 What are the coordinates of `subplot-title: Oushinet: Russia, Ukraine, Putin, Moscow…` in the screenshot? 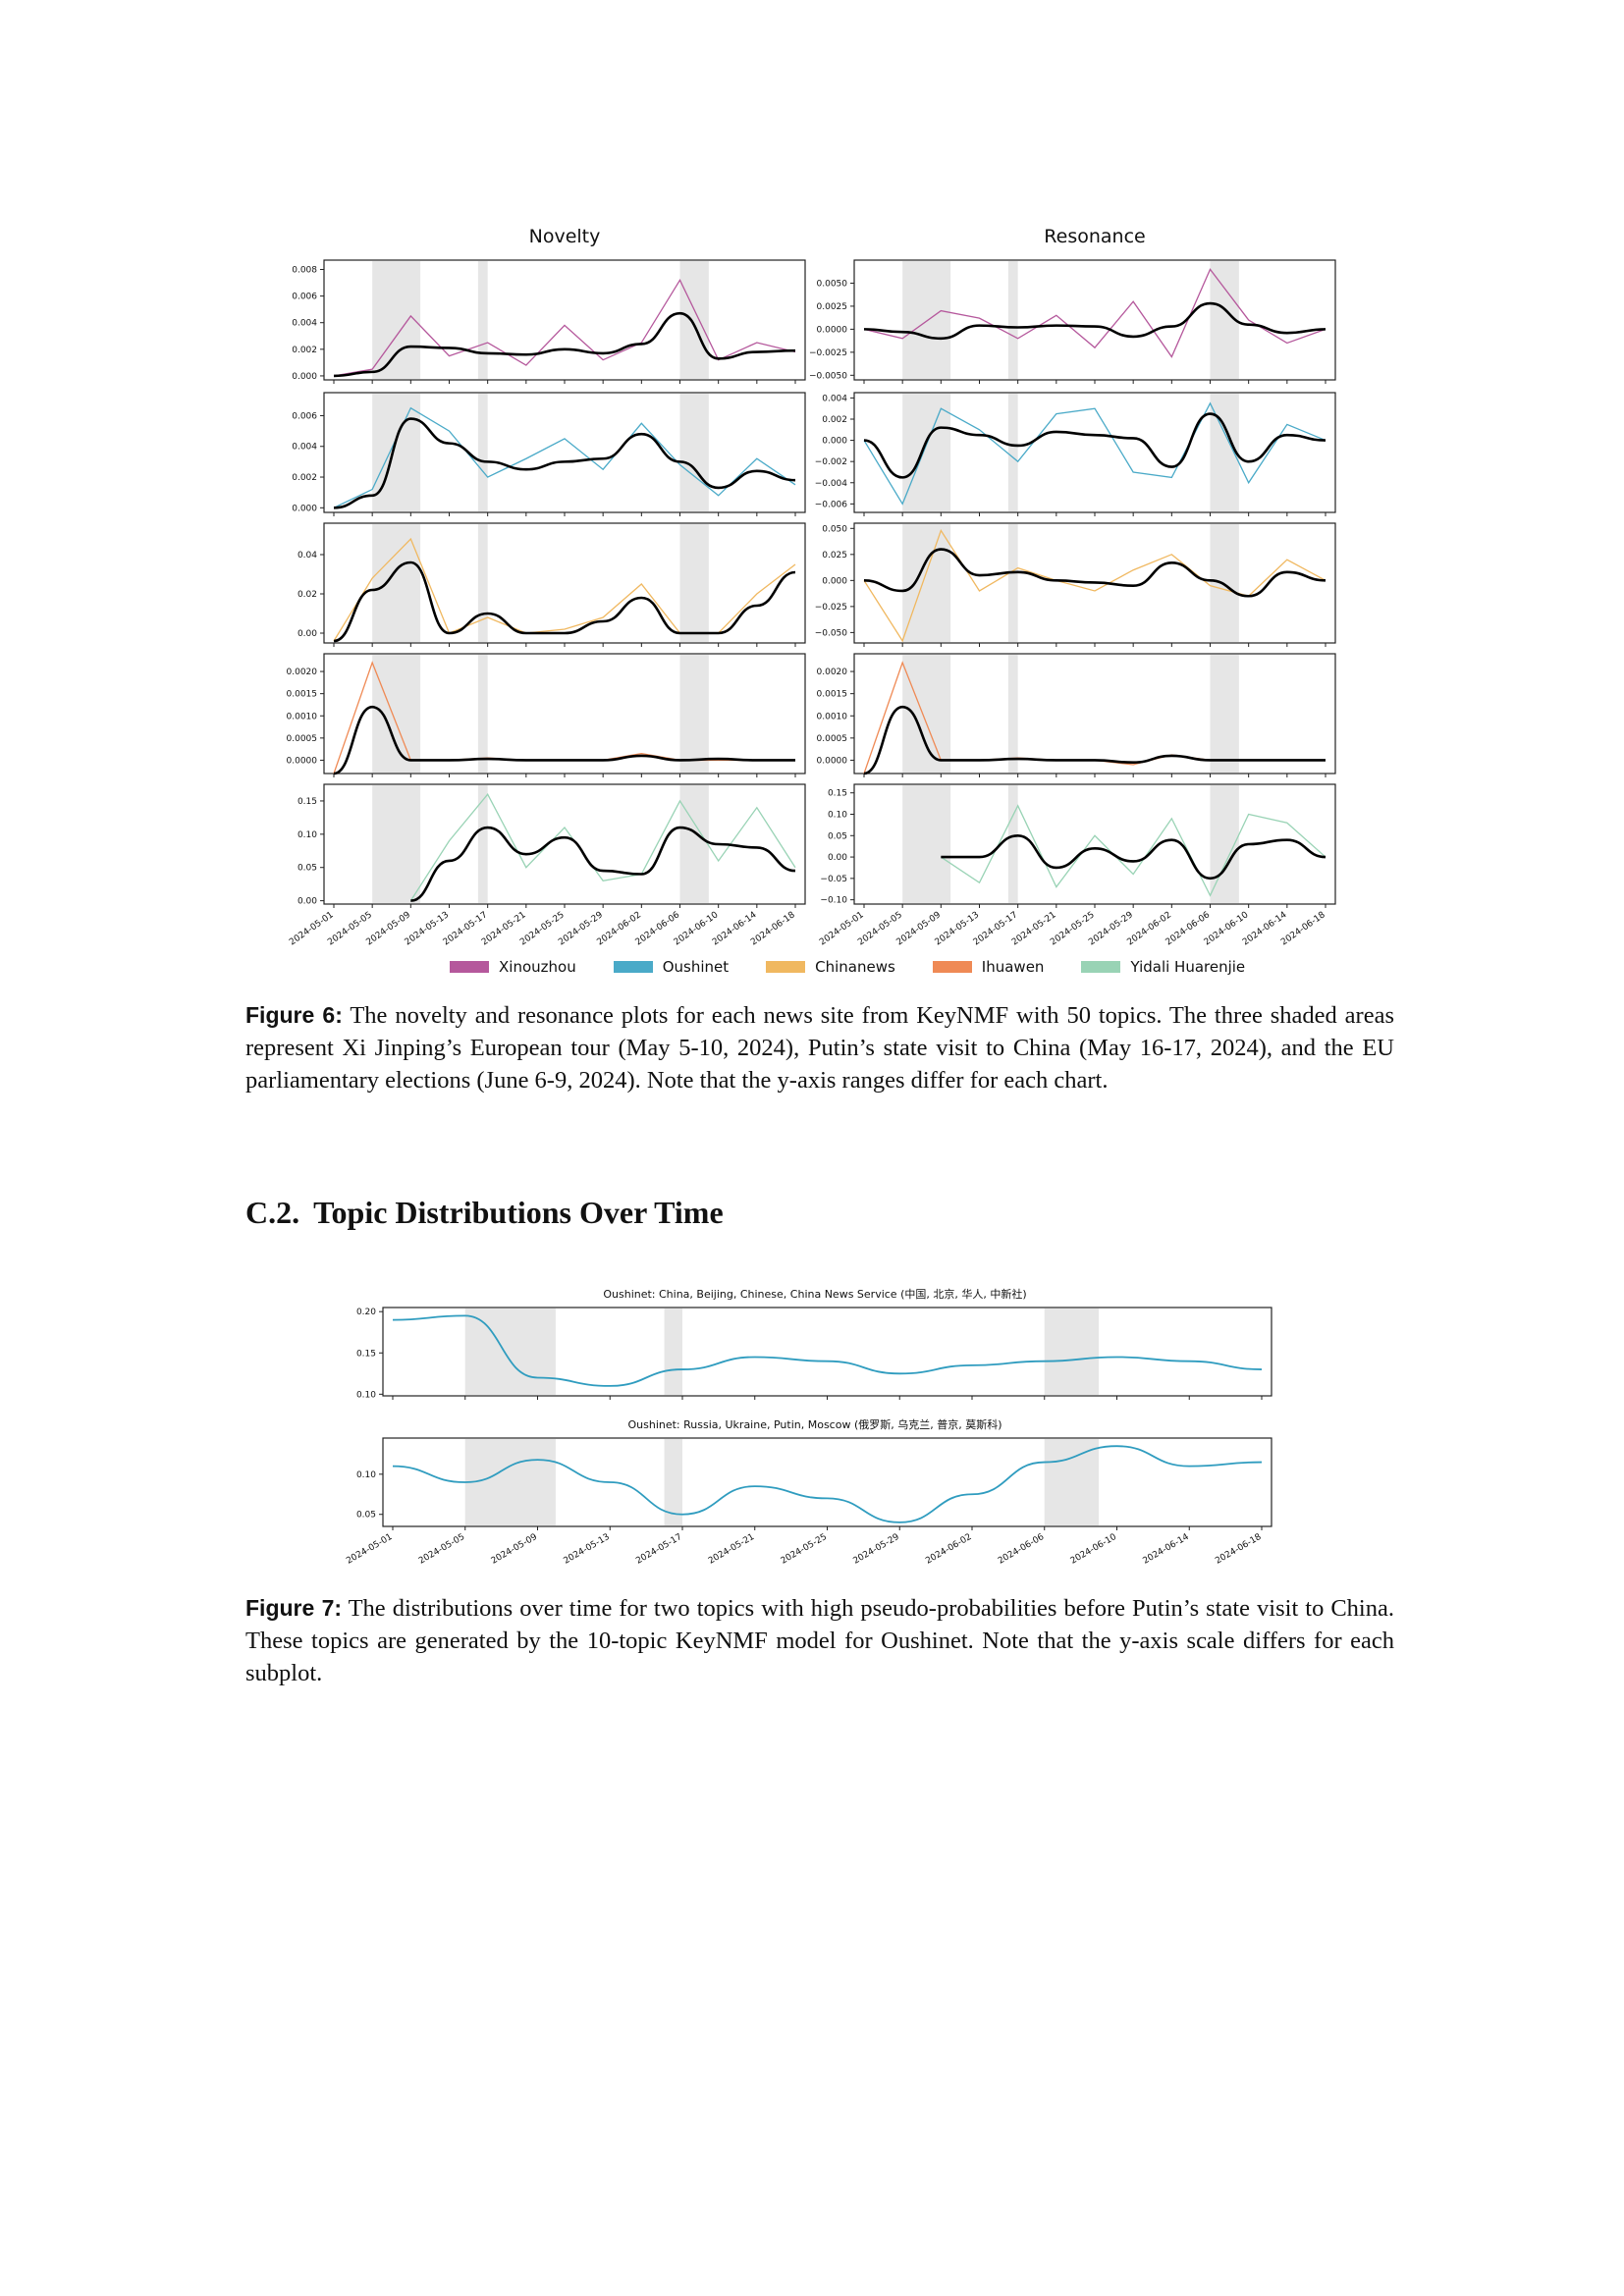 It's located at (814, 1424).